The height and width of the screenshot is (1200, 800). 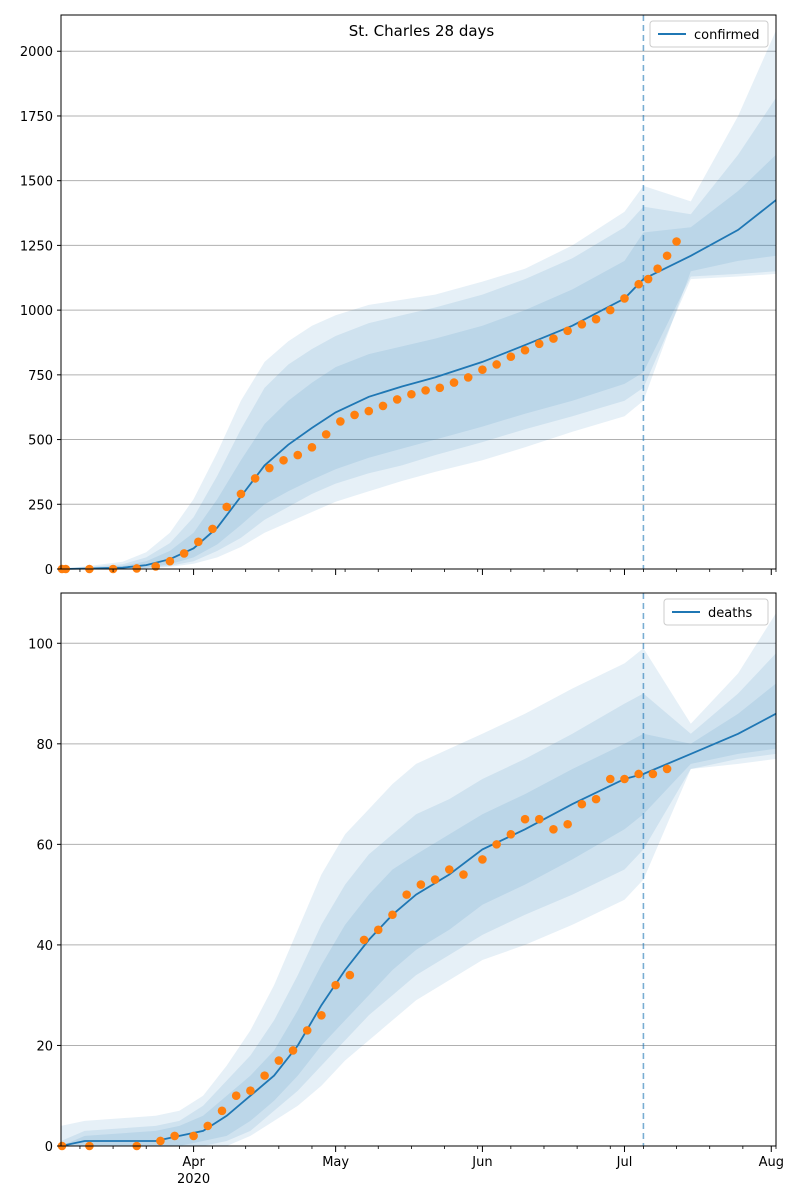 I want to click on deaths-y-tick-label: 20, so click(x=44, y=1046).